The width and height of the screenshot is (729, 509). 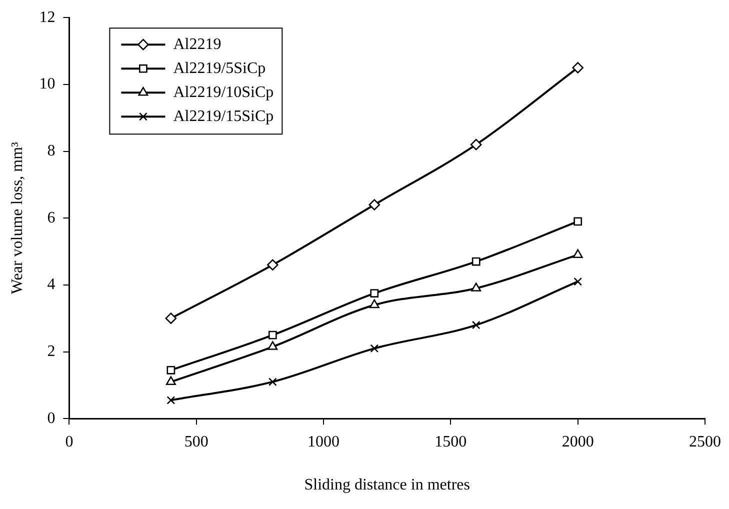 I want to click on y-axis-title: Wear volume loss, mm³, so click(x=17, y=218).